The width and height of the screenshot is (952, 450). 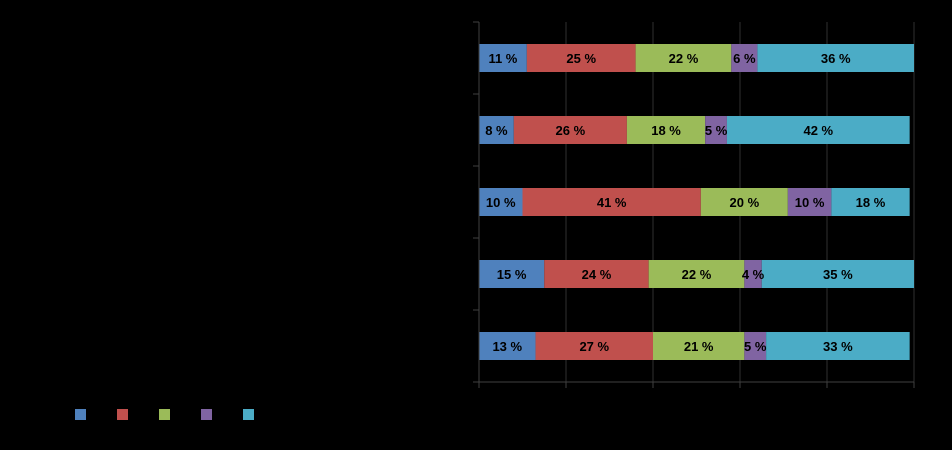 I want to click on data-label: 11 %, so click(x=502, y=58).